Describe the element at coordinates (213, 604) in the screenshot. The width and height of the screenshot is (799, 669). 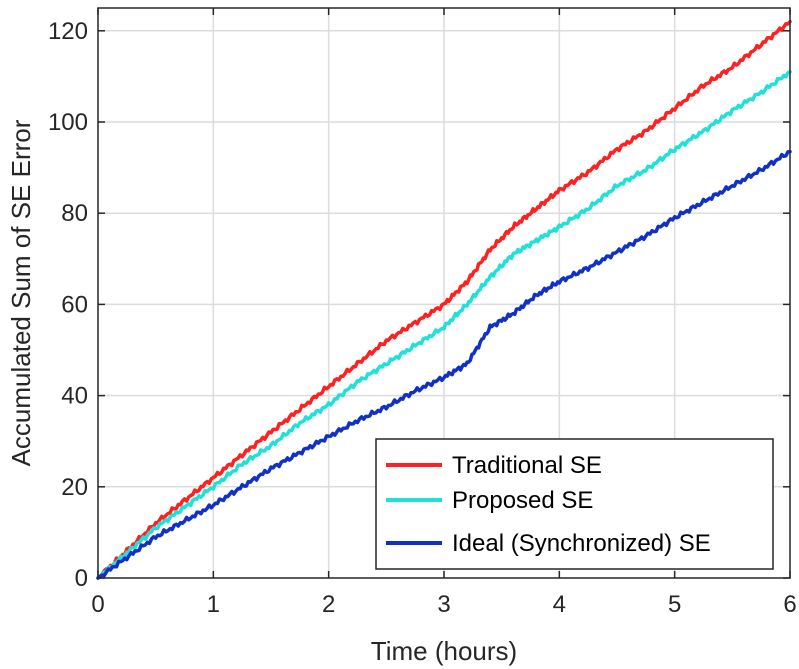
I see `x-tick-label: 1` at that location.